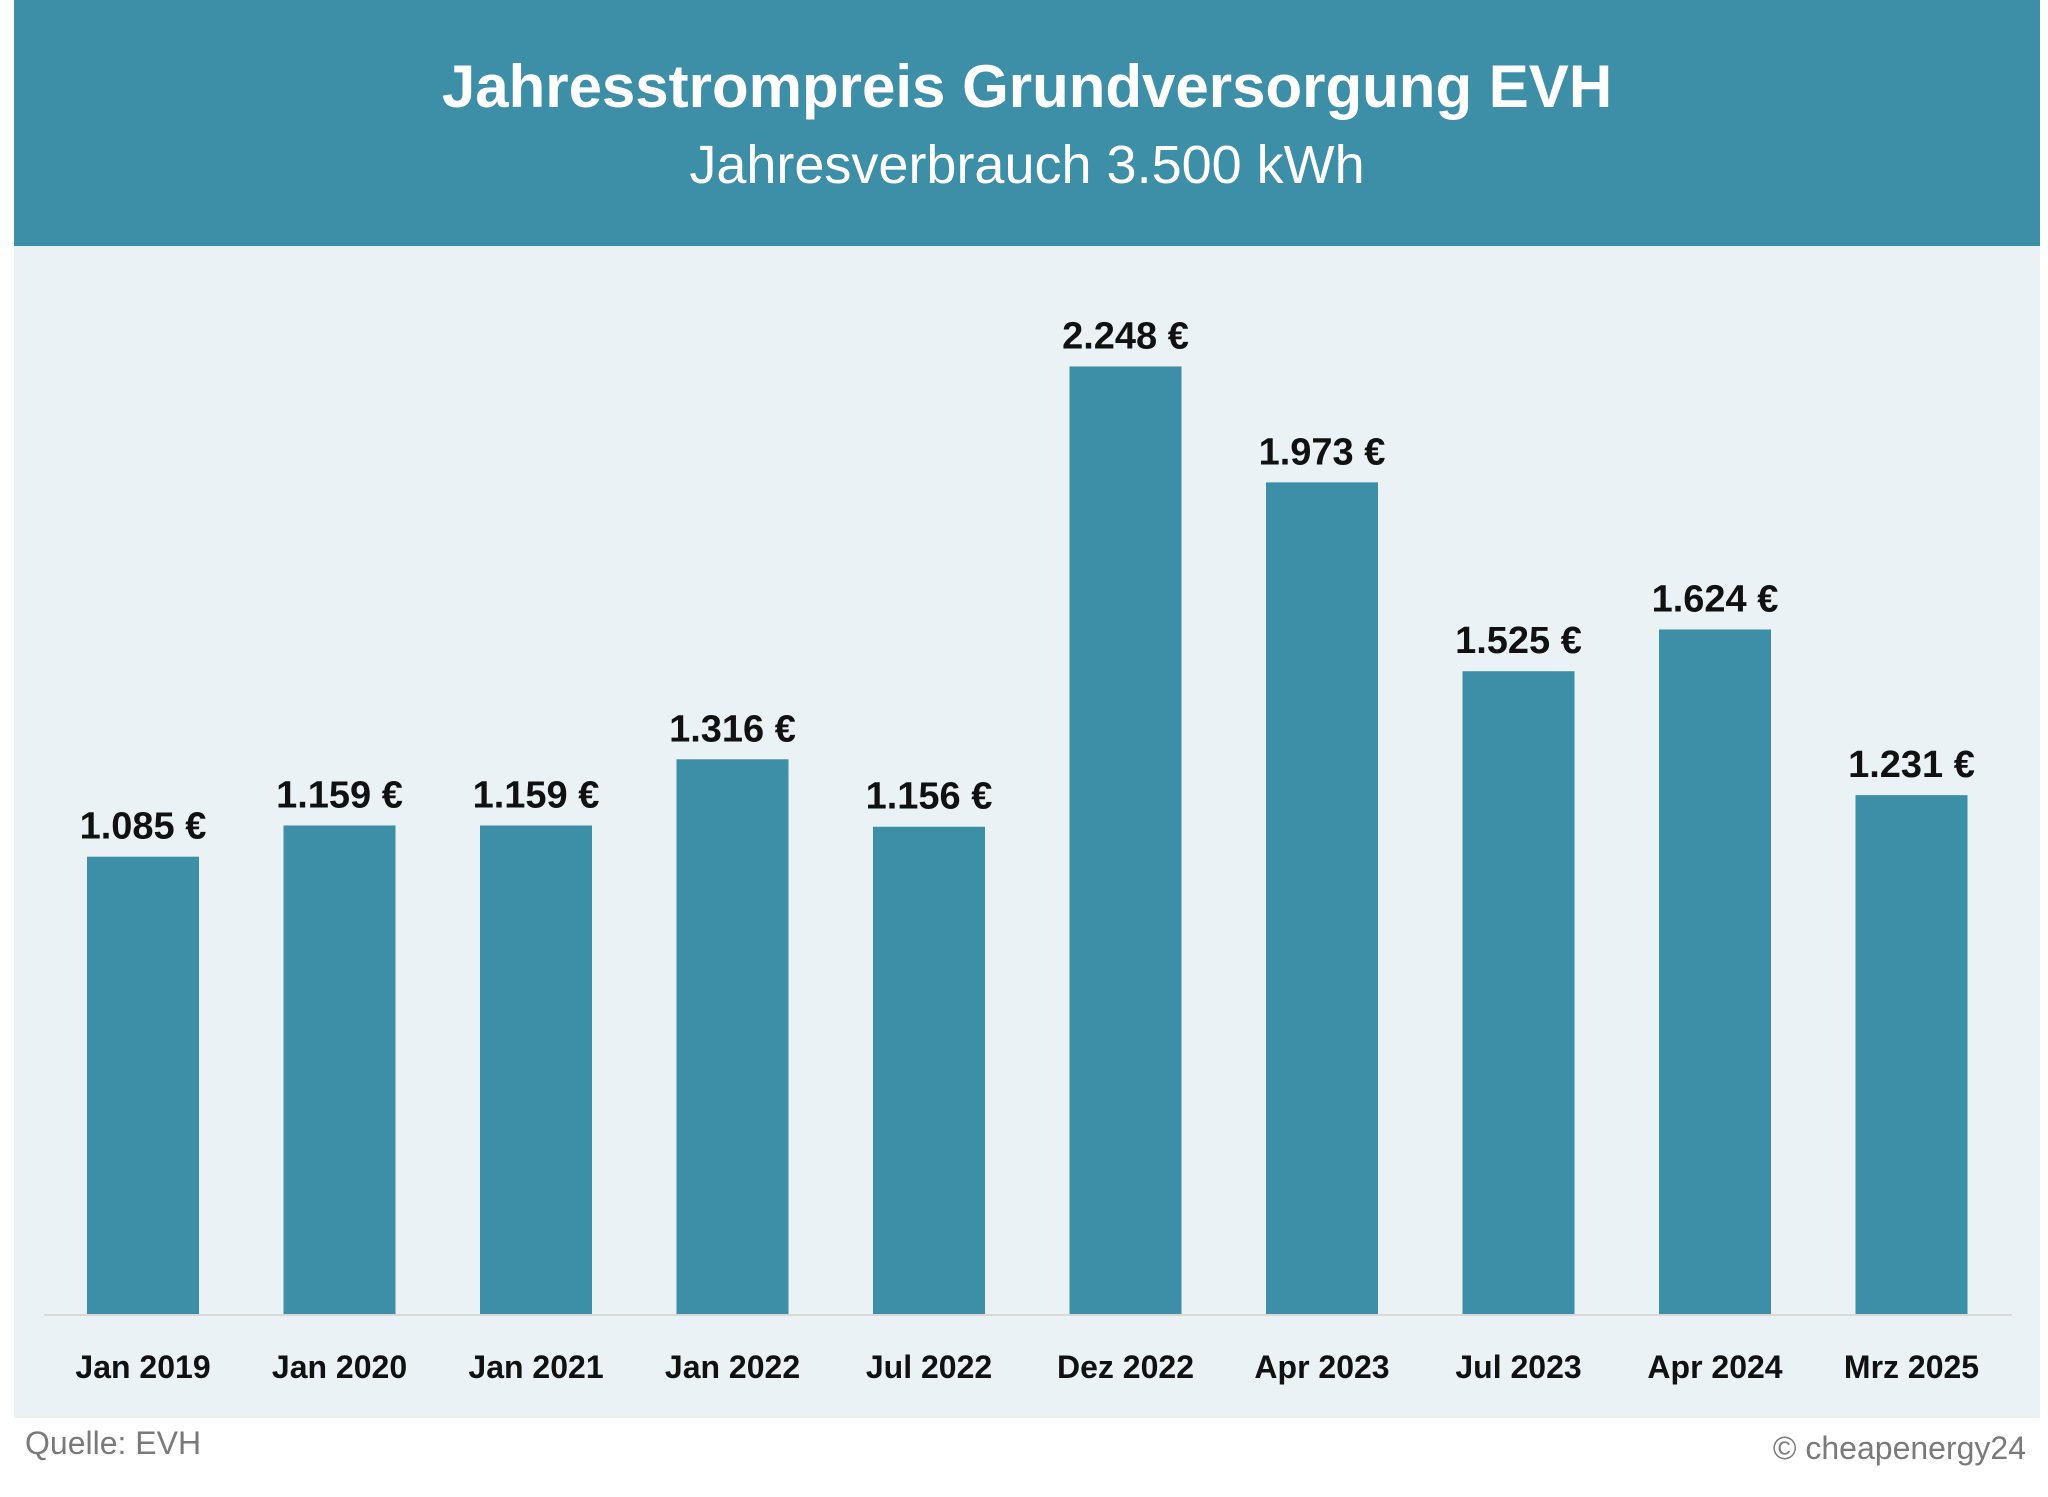 This screenshot has height=1497, width=2048. Describe the element at coordinates (1518, 641) in the screenshot. I see `data-label-7: 1.525 €` at that location.